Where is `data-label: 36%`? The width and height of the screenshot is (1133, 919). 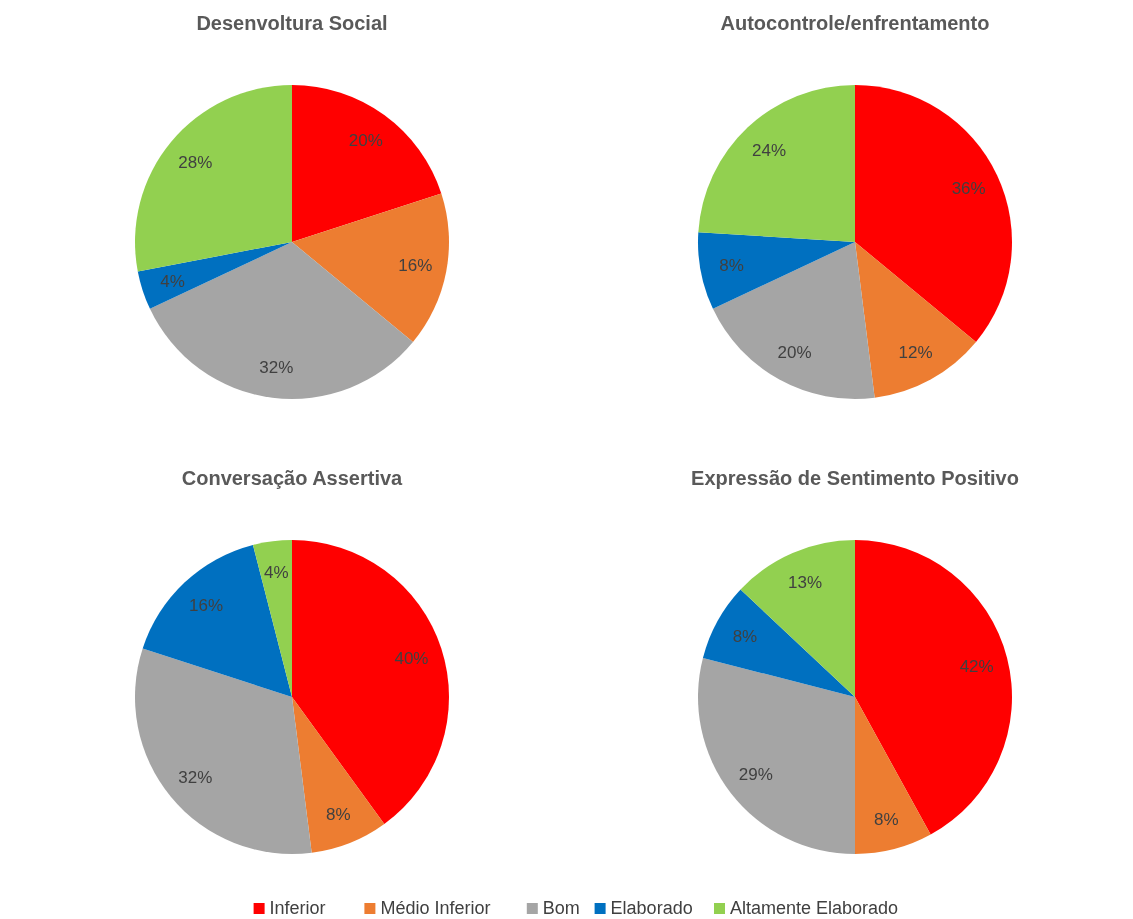
data-label: 36% is located at coordinates (968, 189).